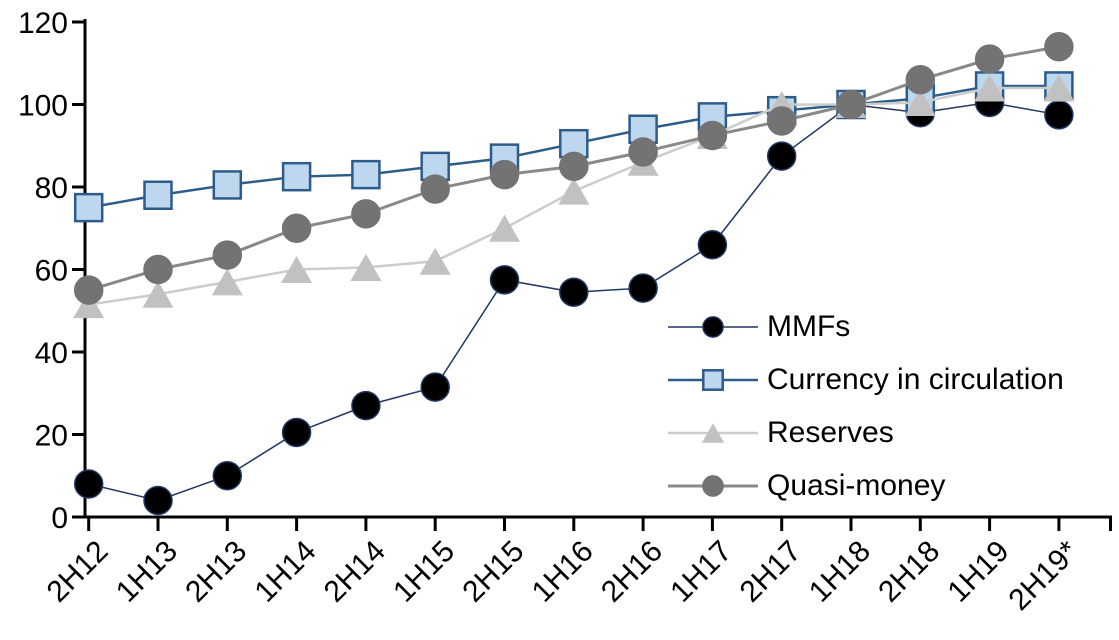 Image resolution: width=1119 pixels, height=640 pixels. What do you see at coordinates (830, 432) in the screenshot?
I see `legend-label-reserves: Reserves` at bounding box center [830, 432].